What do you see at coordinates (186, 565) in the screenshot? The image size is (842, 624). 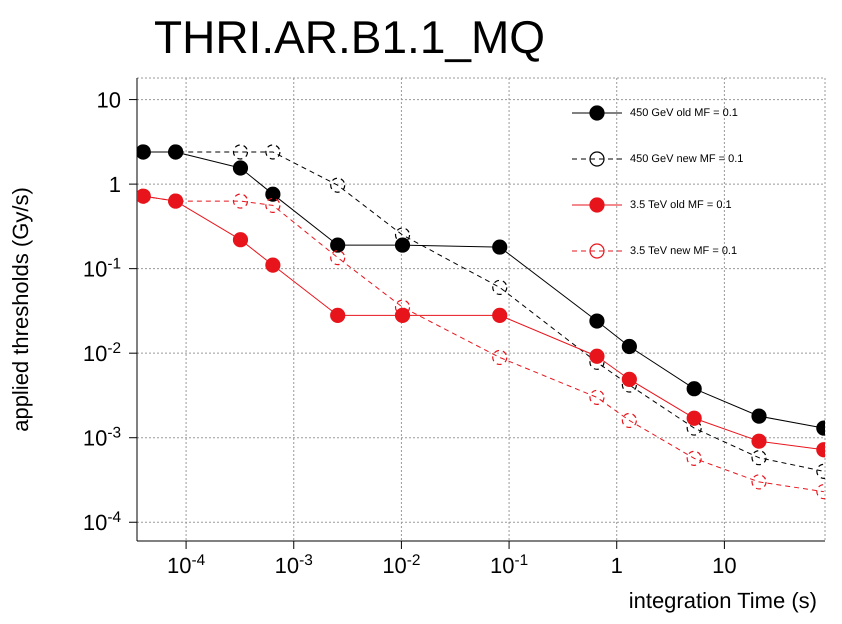 I see `x-tick-label: 10$^{-4}$` at bounding box center [186, 565].